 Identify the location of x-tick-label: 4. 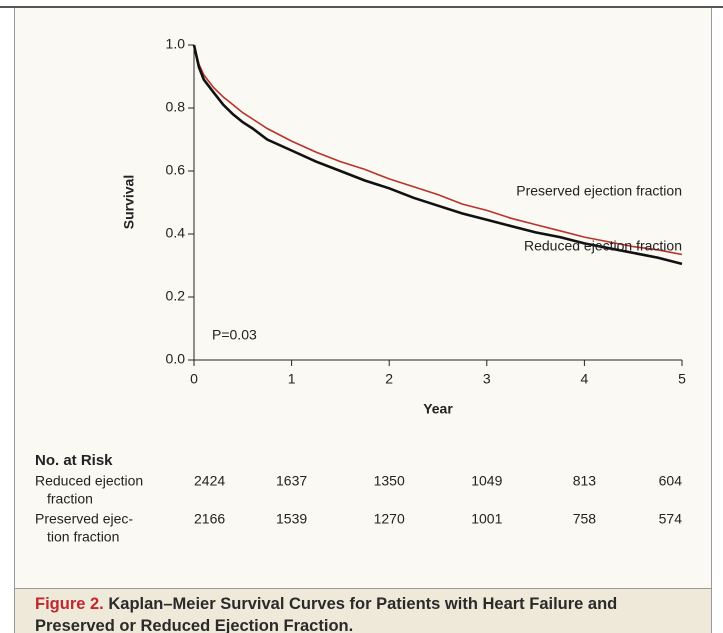
(585, 379).